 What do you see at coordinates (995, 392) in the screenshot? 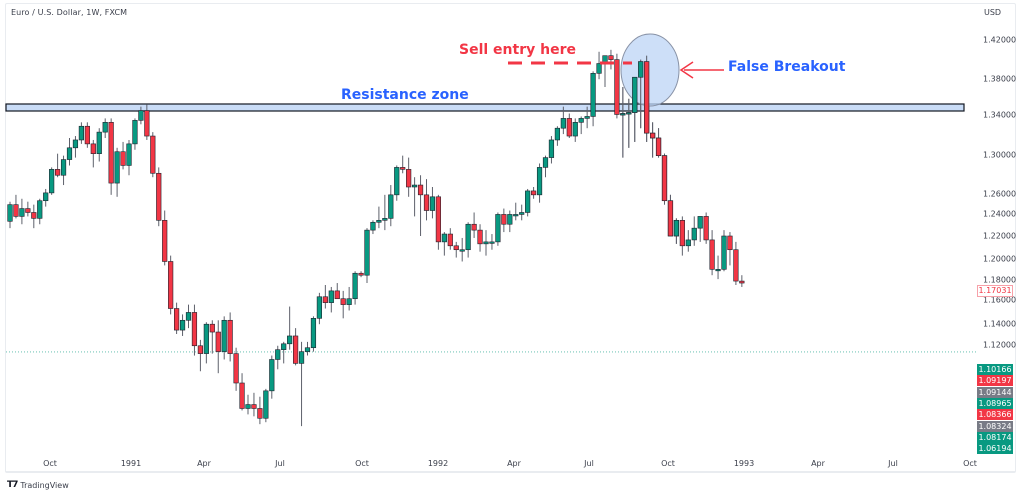
I see `price-label-badge: 1.09144` at bounding box center [995, 392].